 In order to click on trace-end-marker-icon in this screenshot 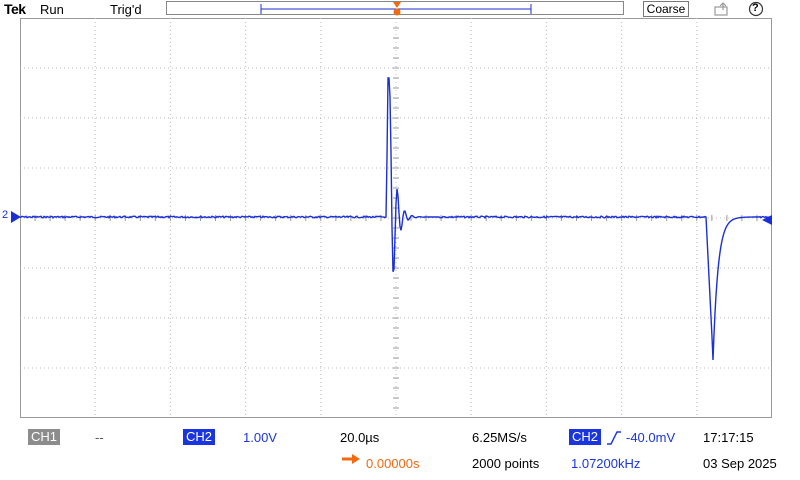, I will do `click(767, 218)`.